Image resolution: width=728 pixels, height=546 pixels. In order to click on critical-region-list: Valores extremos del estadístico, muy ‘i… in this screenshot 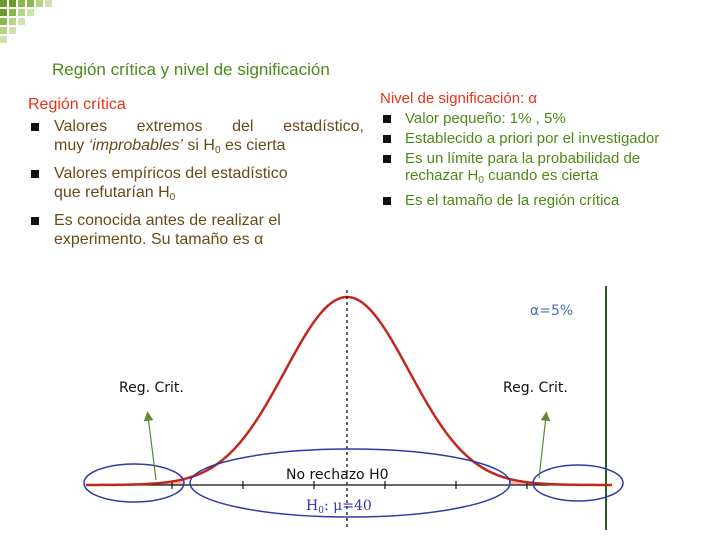, I will do `click(196, 183)`.